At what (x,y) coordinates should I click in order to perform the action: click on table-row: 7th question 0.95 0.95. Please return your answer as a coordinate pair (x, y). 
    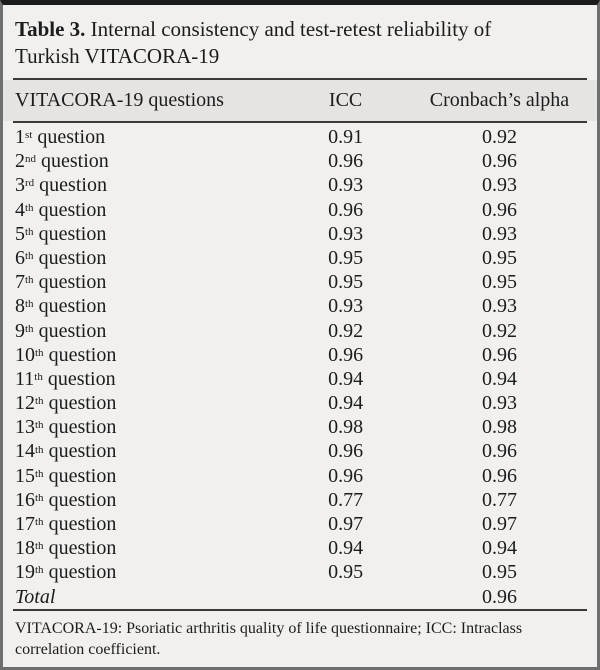
    Looking at the image, I should click on (300, 282).